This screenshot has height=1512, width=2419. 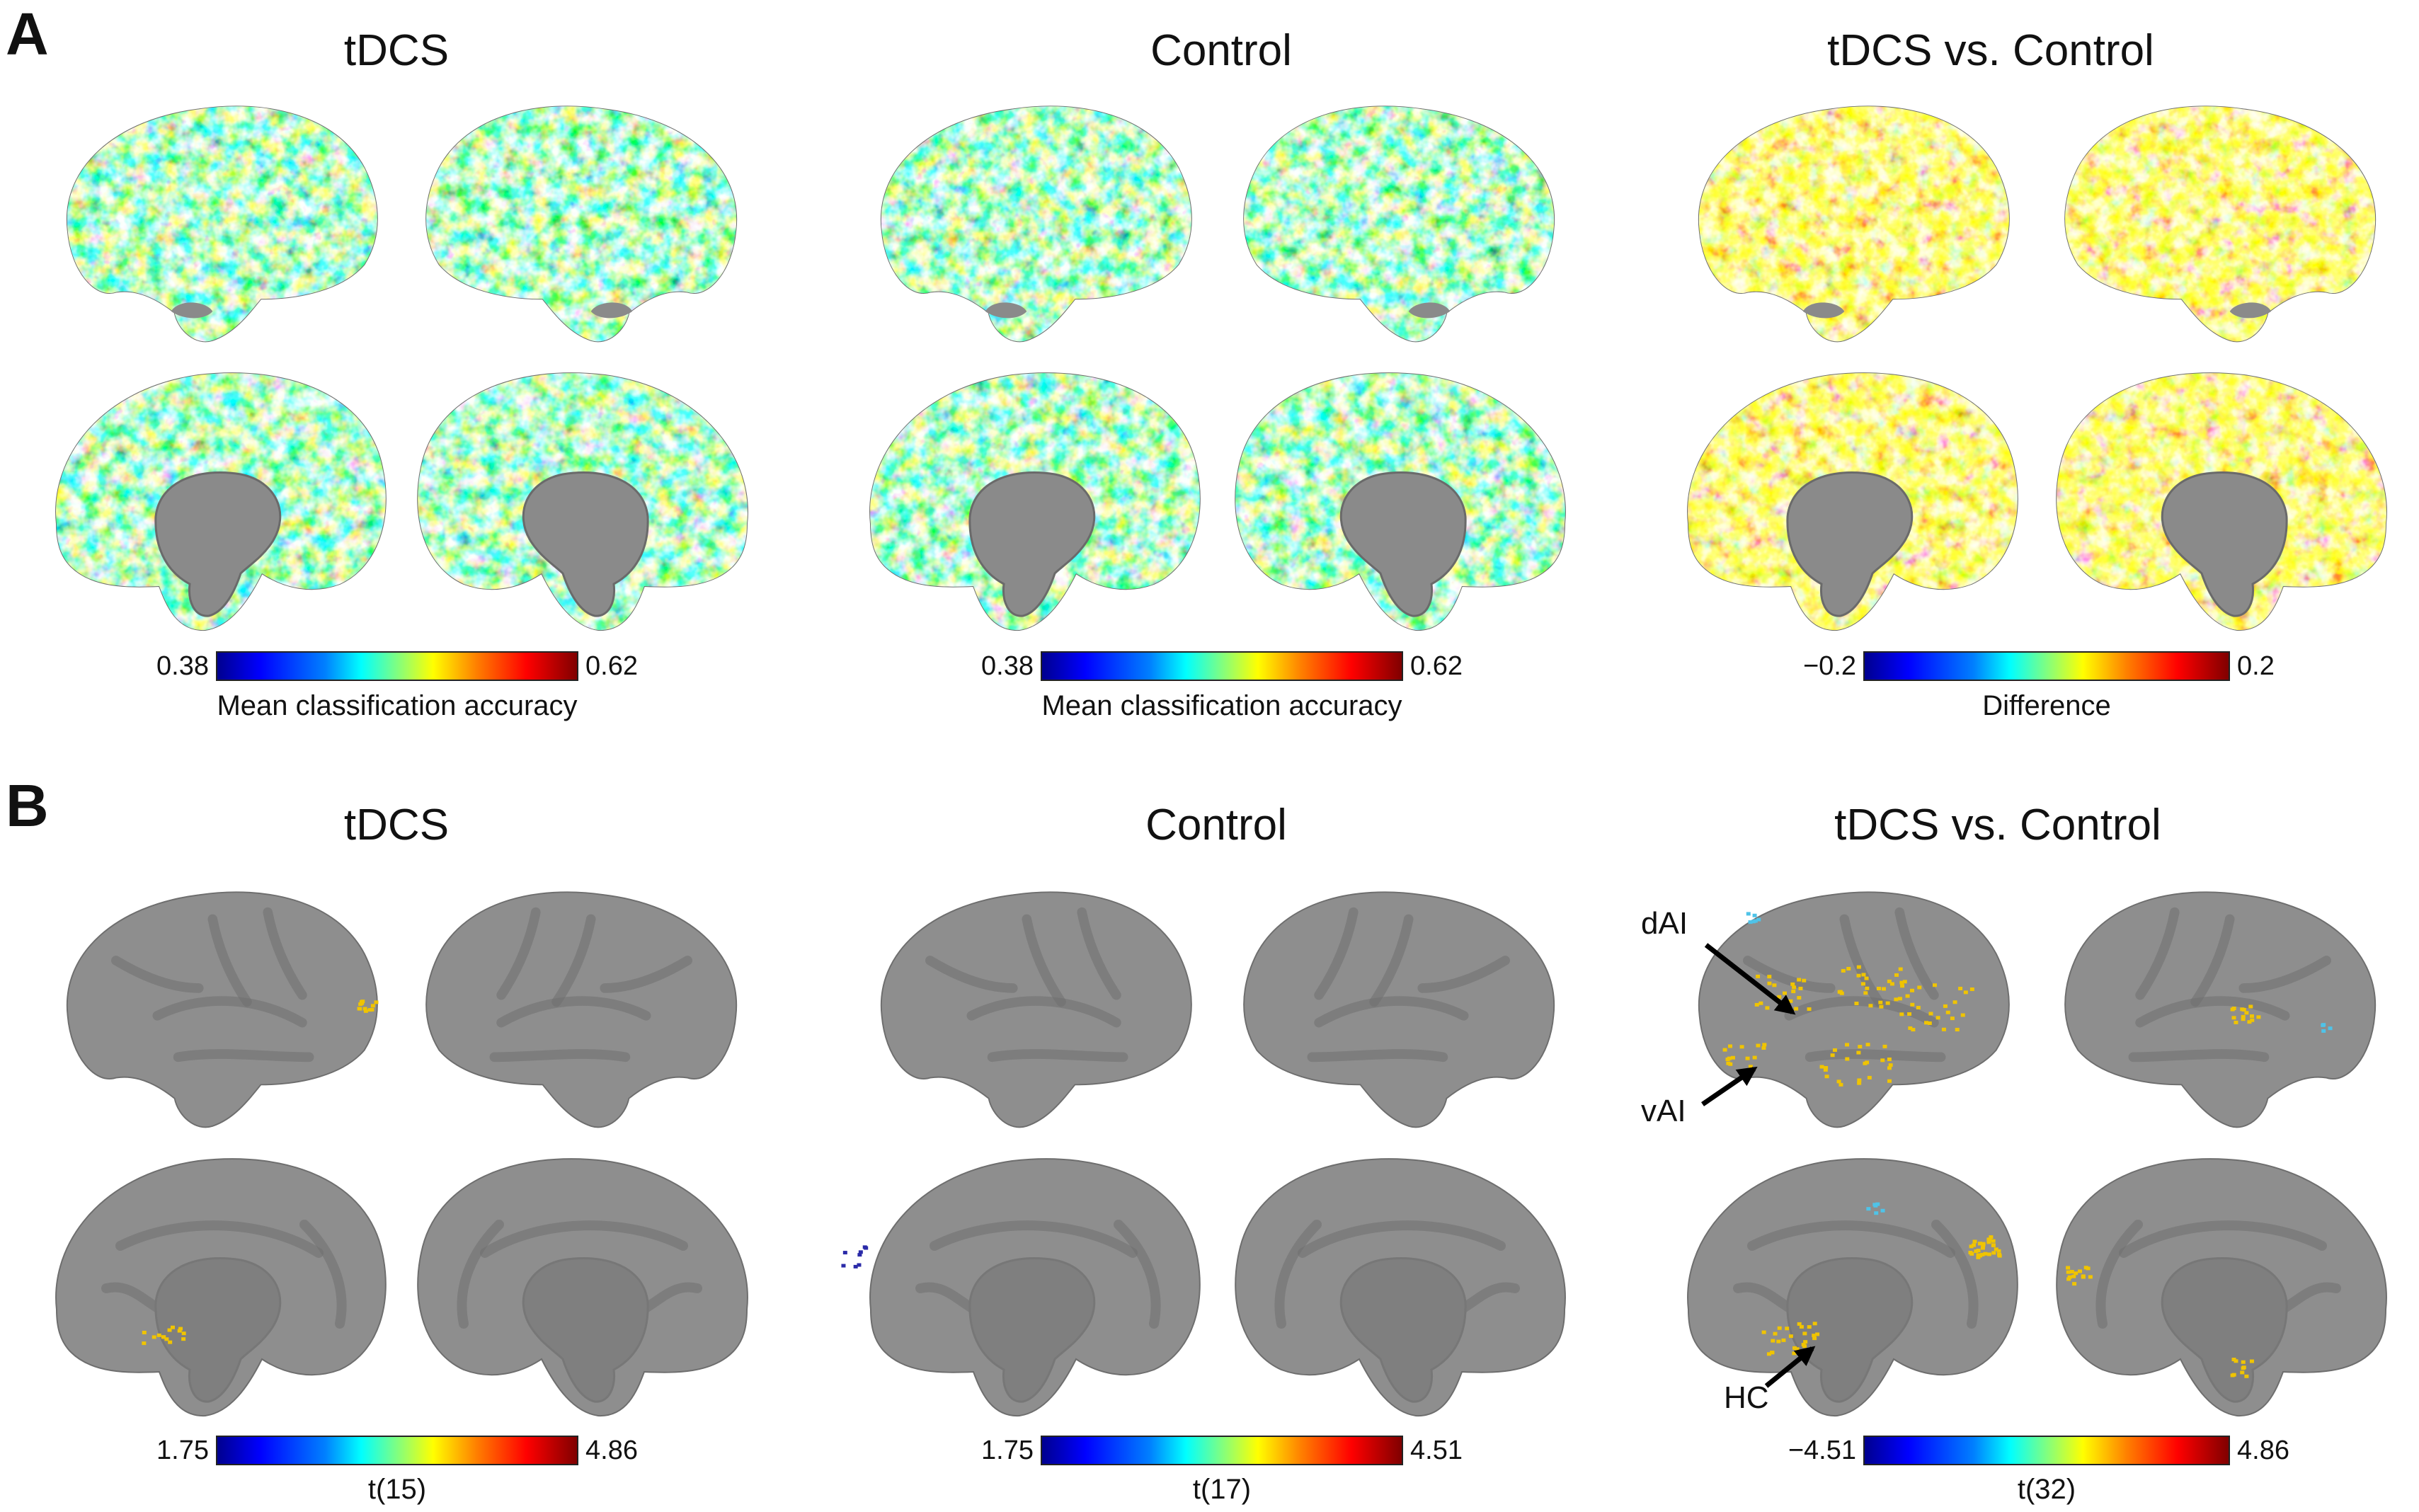 What do you see at coordinates (1400, 501) in the screenshot?
I see `brain-a-control-medial-right` at bounding box center [1400, 501].